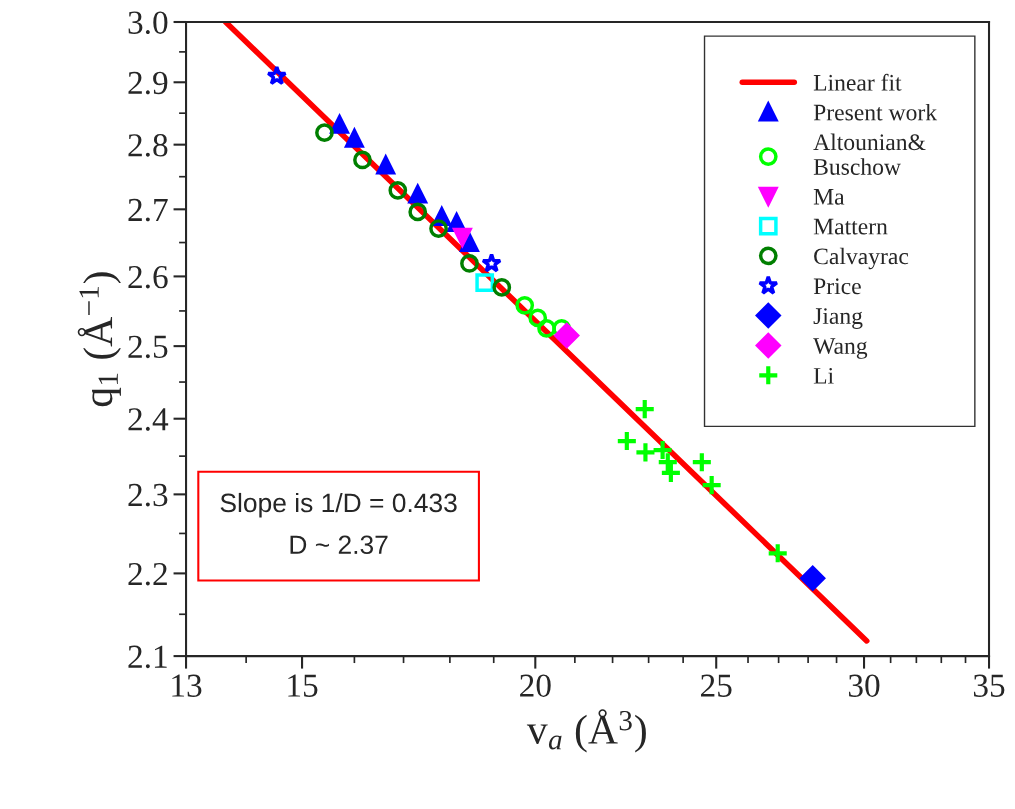 Image resolution: width=1015 pixels, height=809 pixels. I want to click on y-tick-label: 2.5, so click(148, 347).